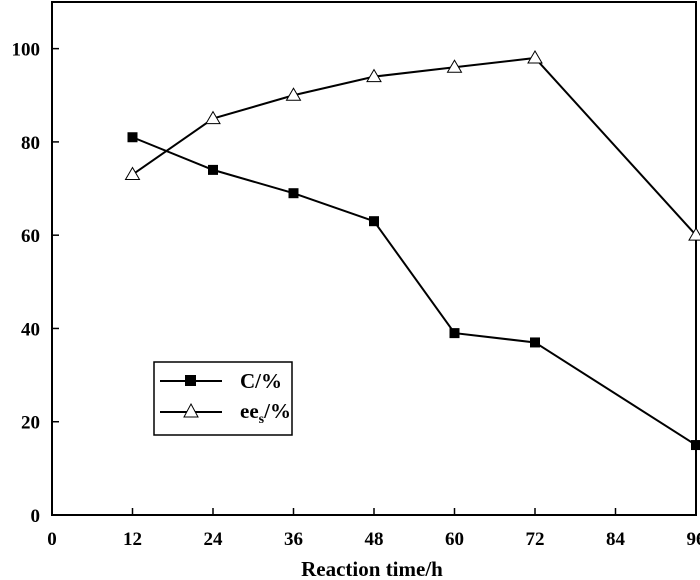 The height and width of the screenshot is (580, 700). What do you see at coordinates (30, 423) in the screenshot?
I see `y-tick-label: 20` at bounding box center [30, 423].